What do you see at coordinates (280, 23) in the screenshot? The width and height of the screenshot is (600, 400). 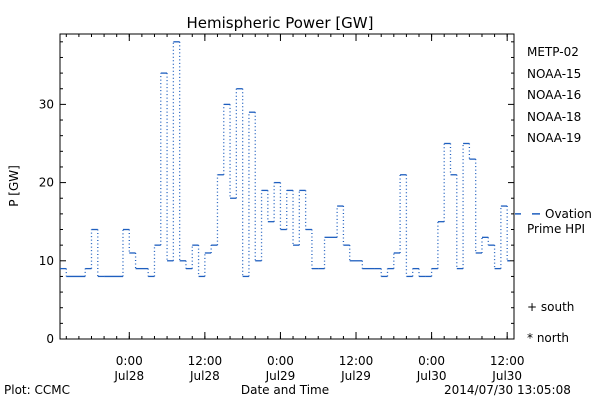 I see `chart-title: Hemispheric Power [GW]` at bounding box center [280, 23].